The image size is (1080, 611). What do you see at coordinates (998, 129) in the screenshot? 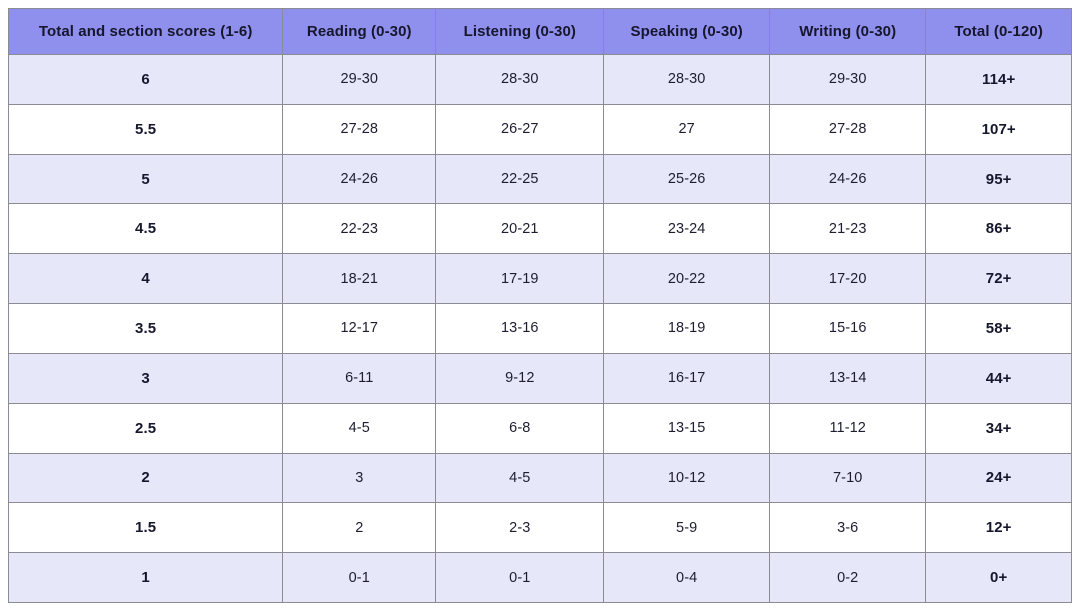
I see `total-score-cell: 107+` at bounding box center [998, 129].